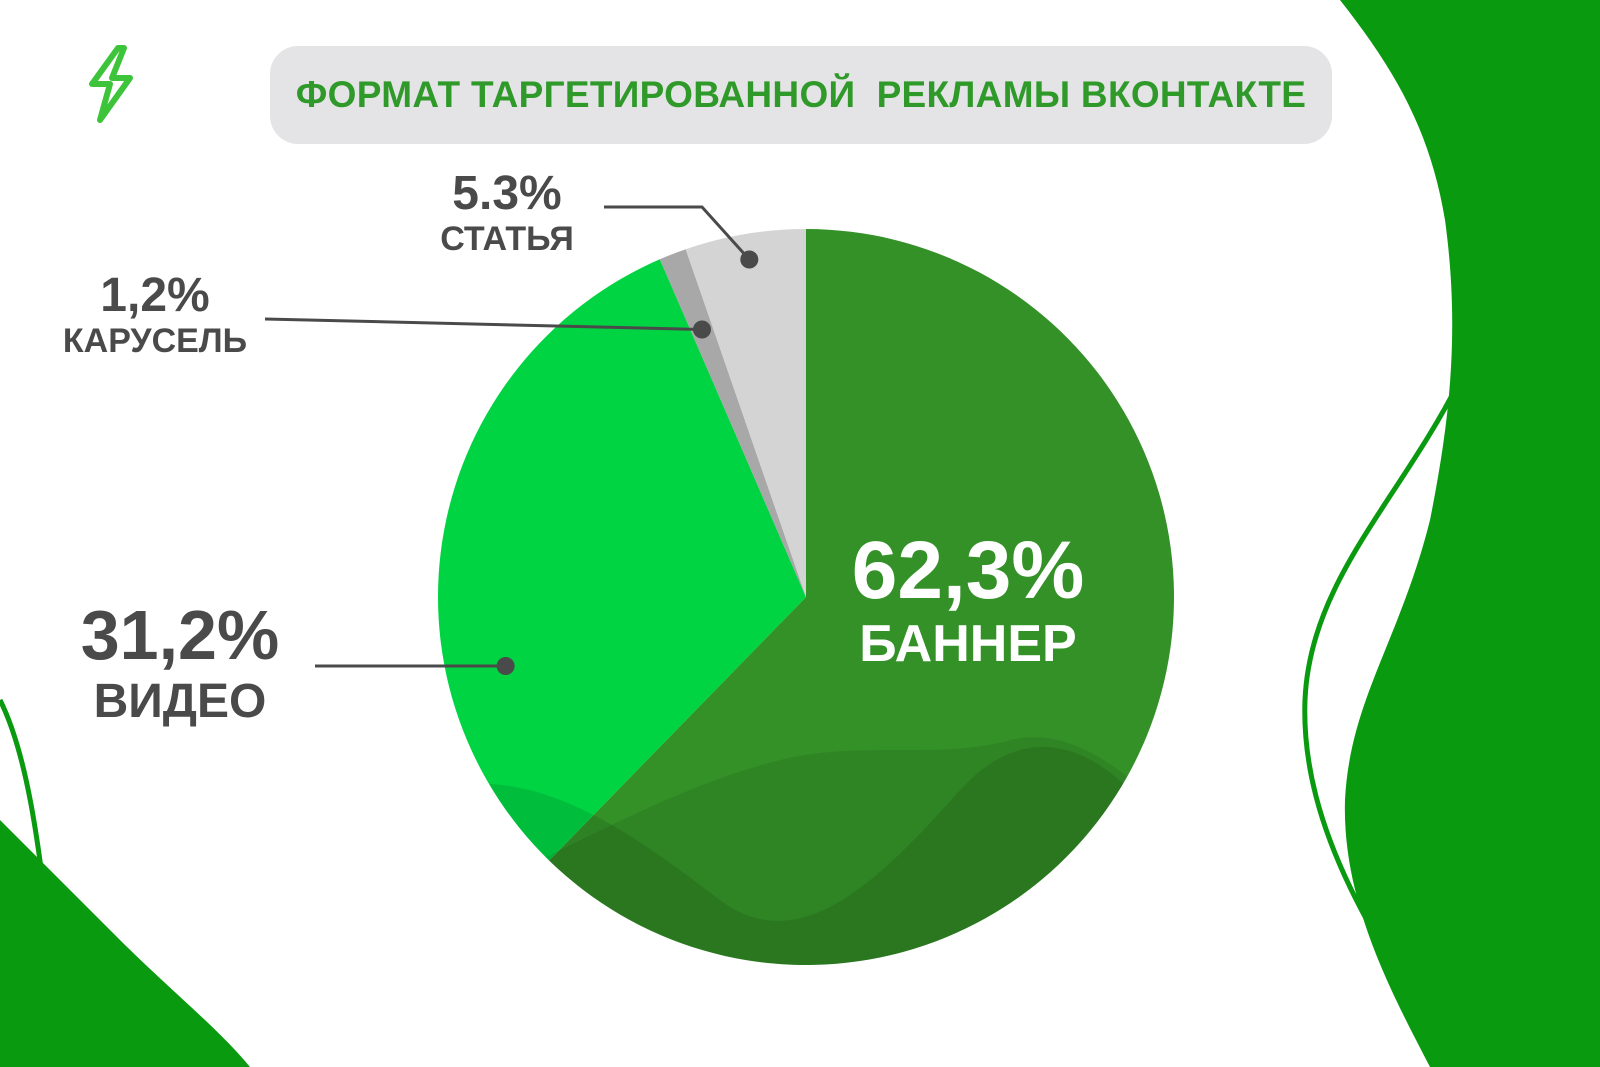 Image resolution: width=1600 pixels, height=1067 pixels. I want to click on left-wave-outline, so click(41, 882).